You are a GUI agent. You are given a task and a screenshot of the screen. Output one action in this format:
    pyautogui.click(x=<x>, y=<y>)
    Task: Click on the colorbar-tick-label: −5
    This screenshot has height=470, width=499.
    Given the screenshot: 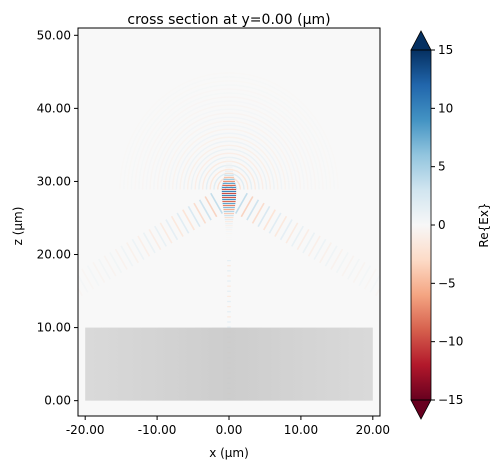 What is the action you would take?
    pyautogui.click(x=447, y=283)
    